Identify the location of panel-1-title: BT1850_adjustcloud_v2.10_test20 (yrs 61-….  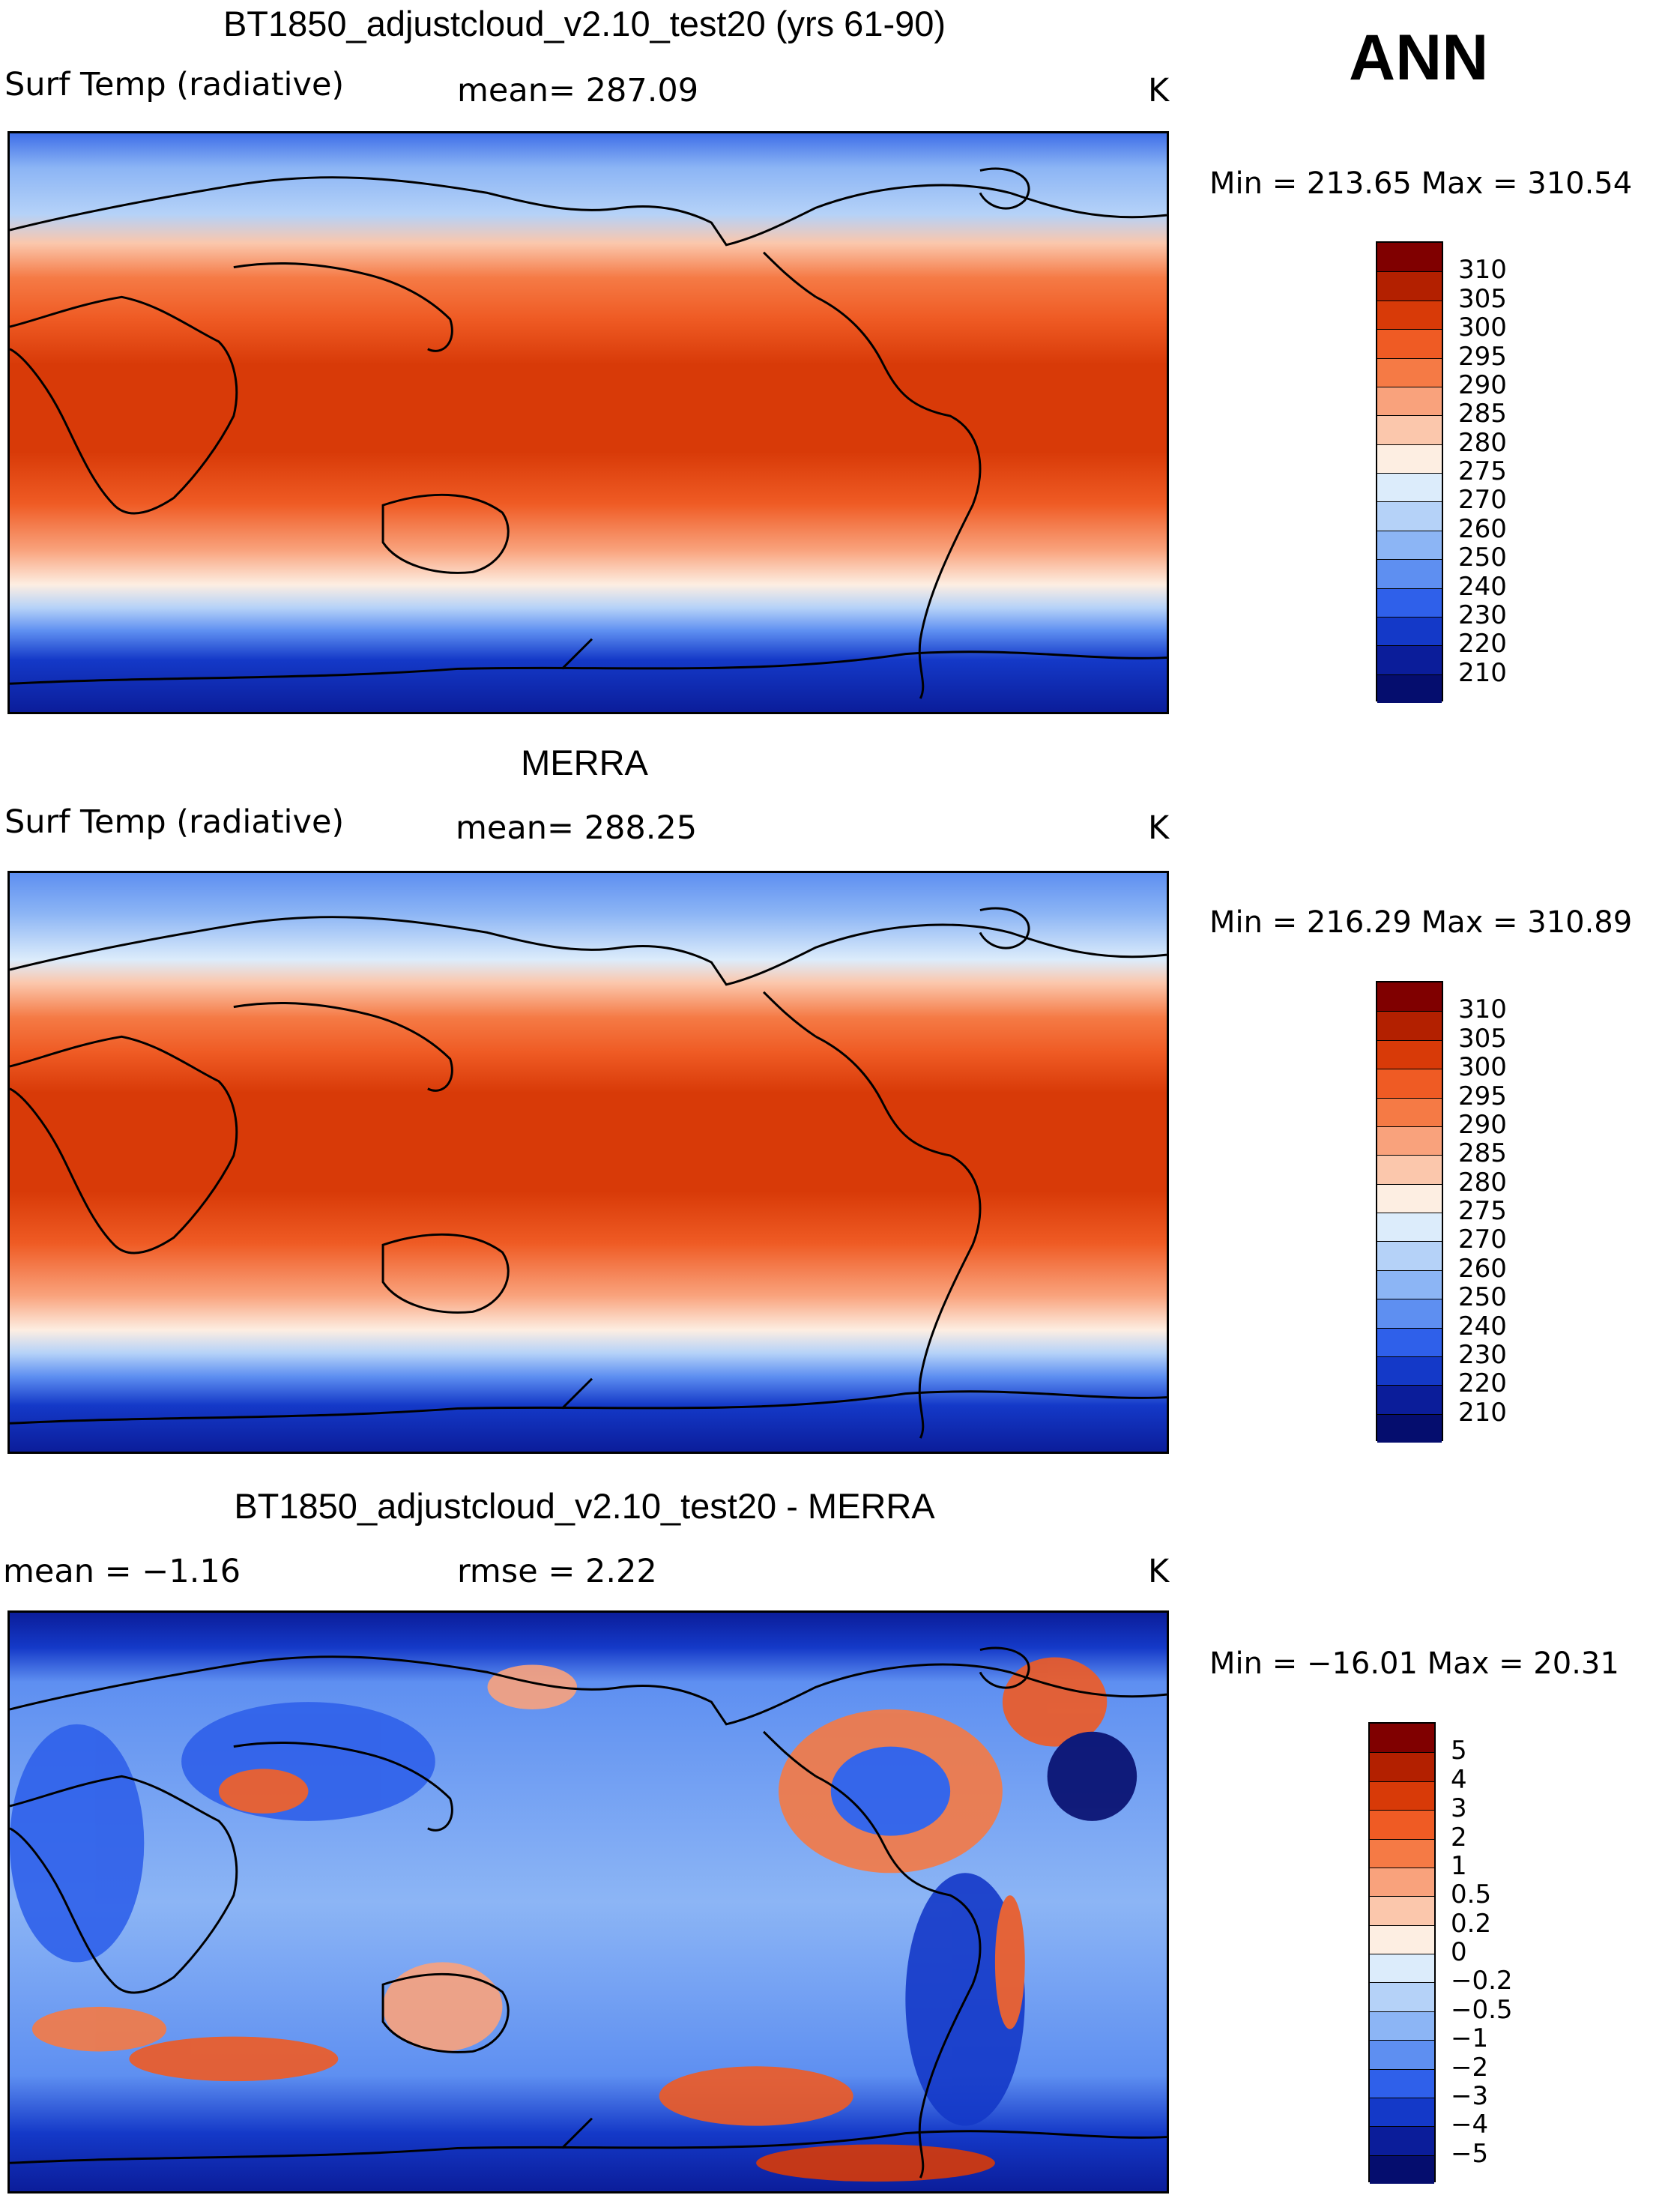
(584, 23).